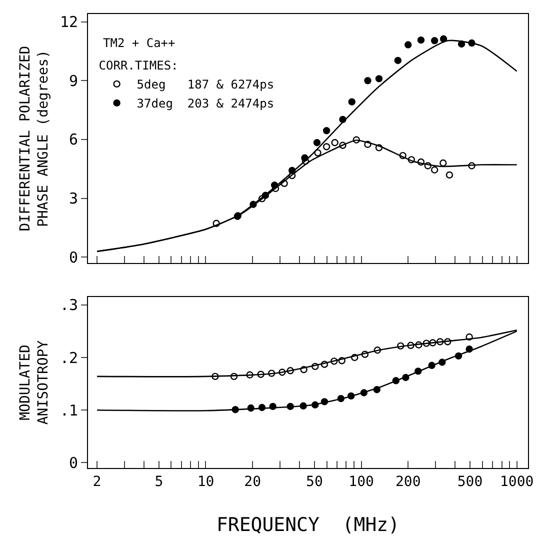 The image size is (538, 536). I want to click on annotation: TM2 + Ca++, so click(139, 43).